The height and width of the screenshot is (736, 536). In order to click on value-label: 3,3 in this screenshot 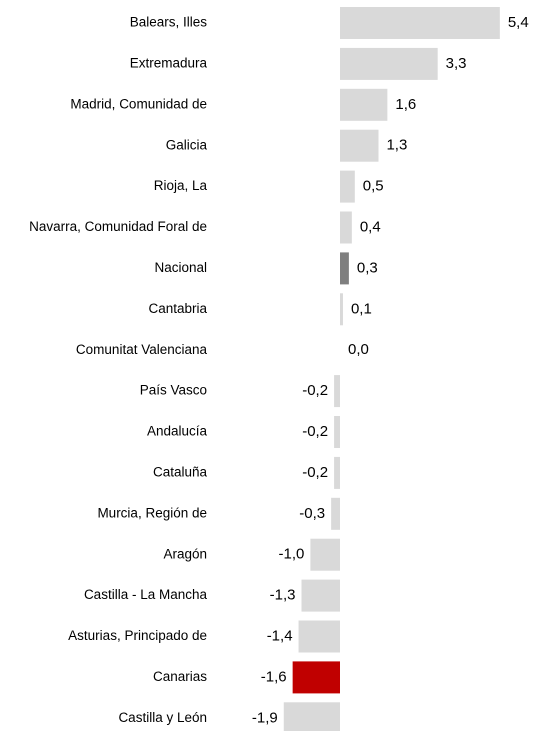, I will do `click(456, 63)`.